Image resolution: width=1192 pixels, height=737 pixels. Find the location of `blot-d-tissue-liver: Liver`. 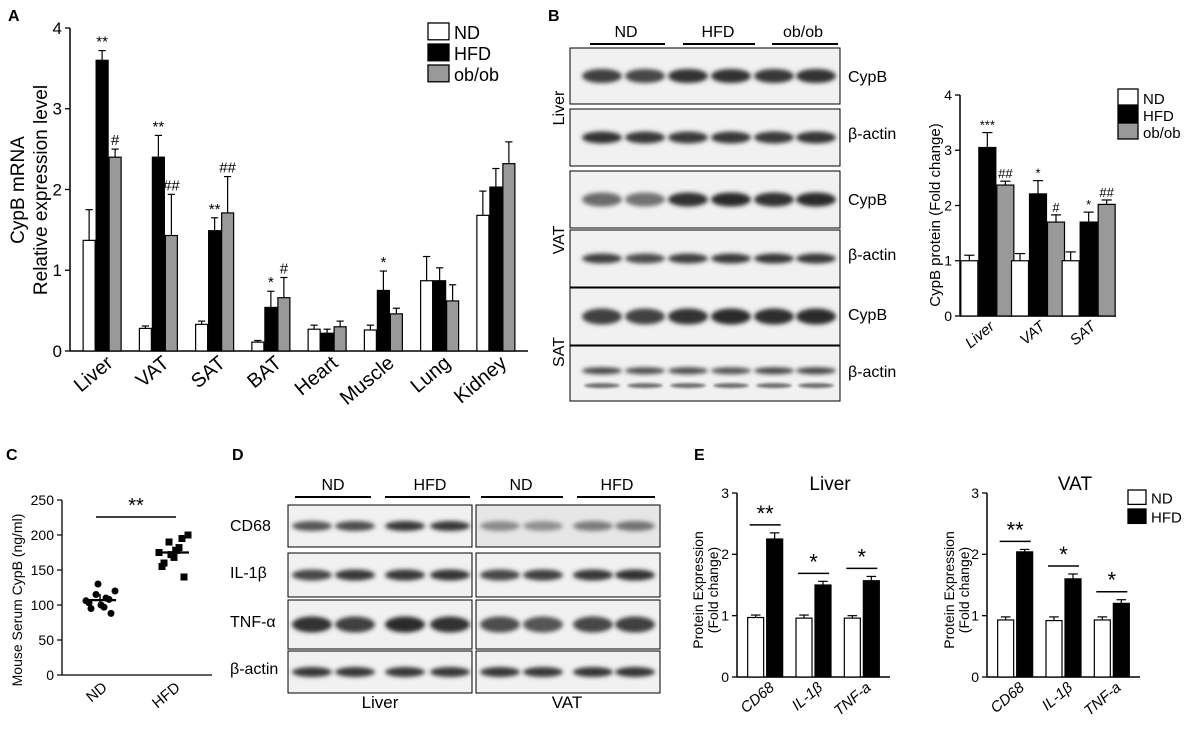

blot-d-tissue-liver: Liver is located at coordinates (380, 702).